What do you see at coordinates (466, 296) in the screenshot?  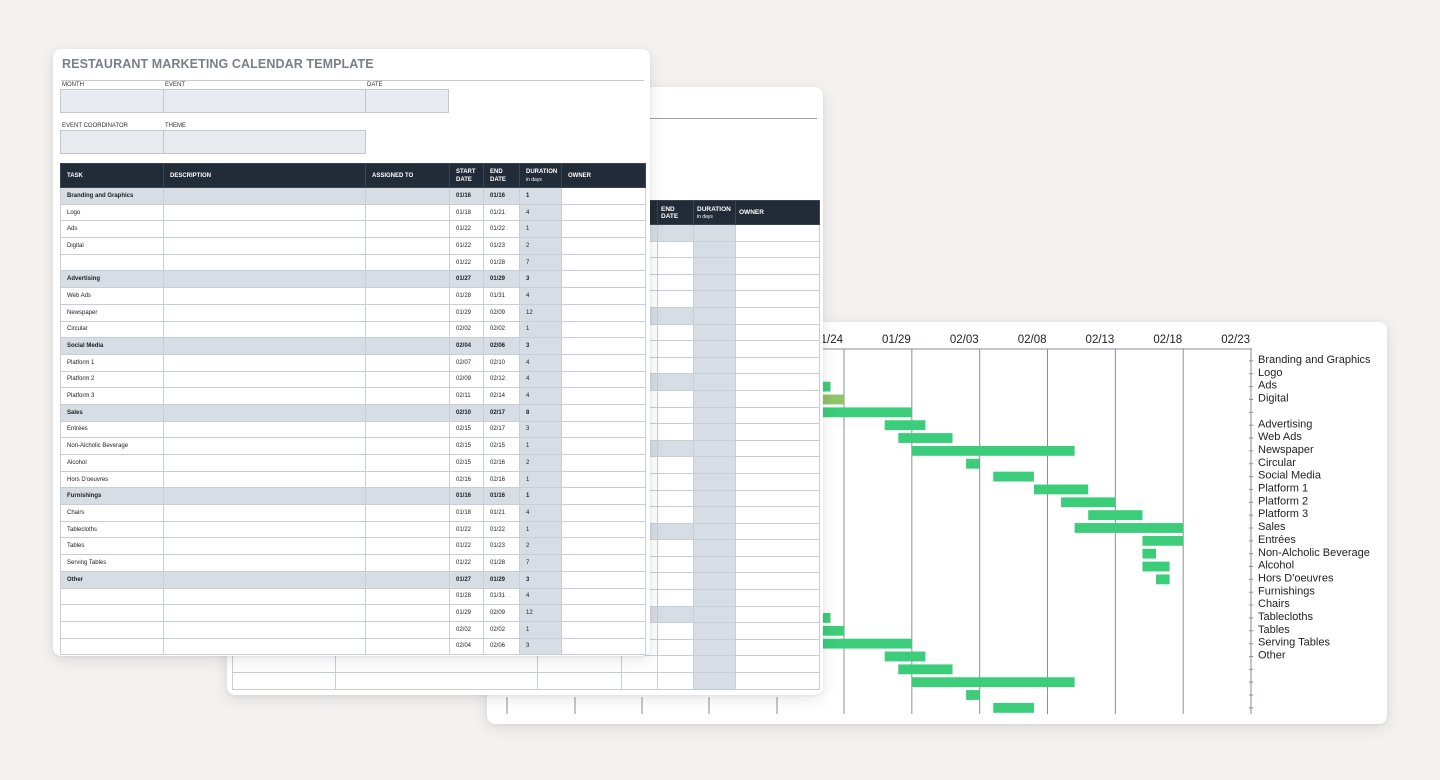 I see `start-date-cell: 01/28` at bounding box center [466, 296].